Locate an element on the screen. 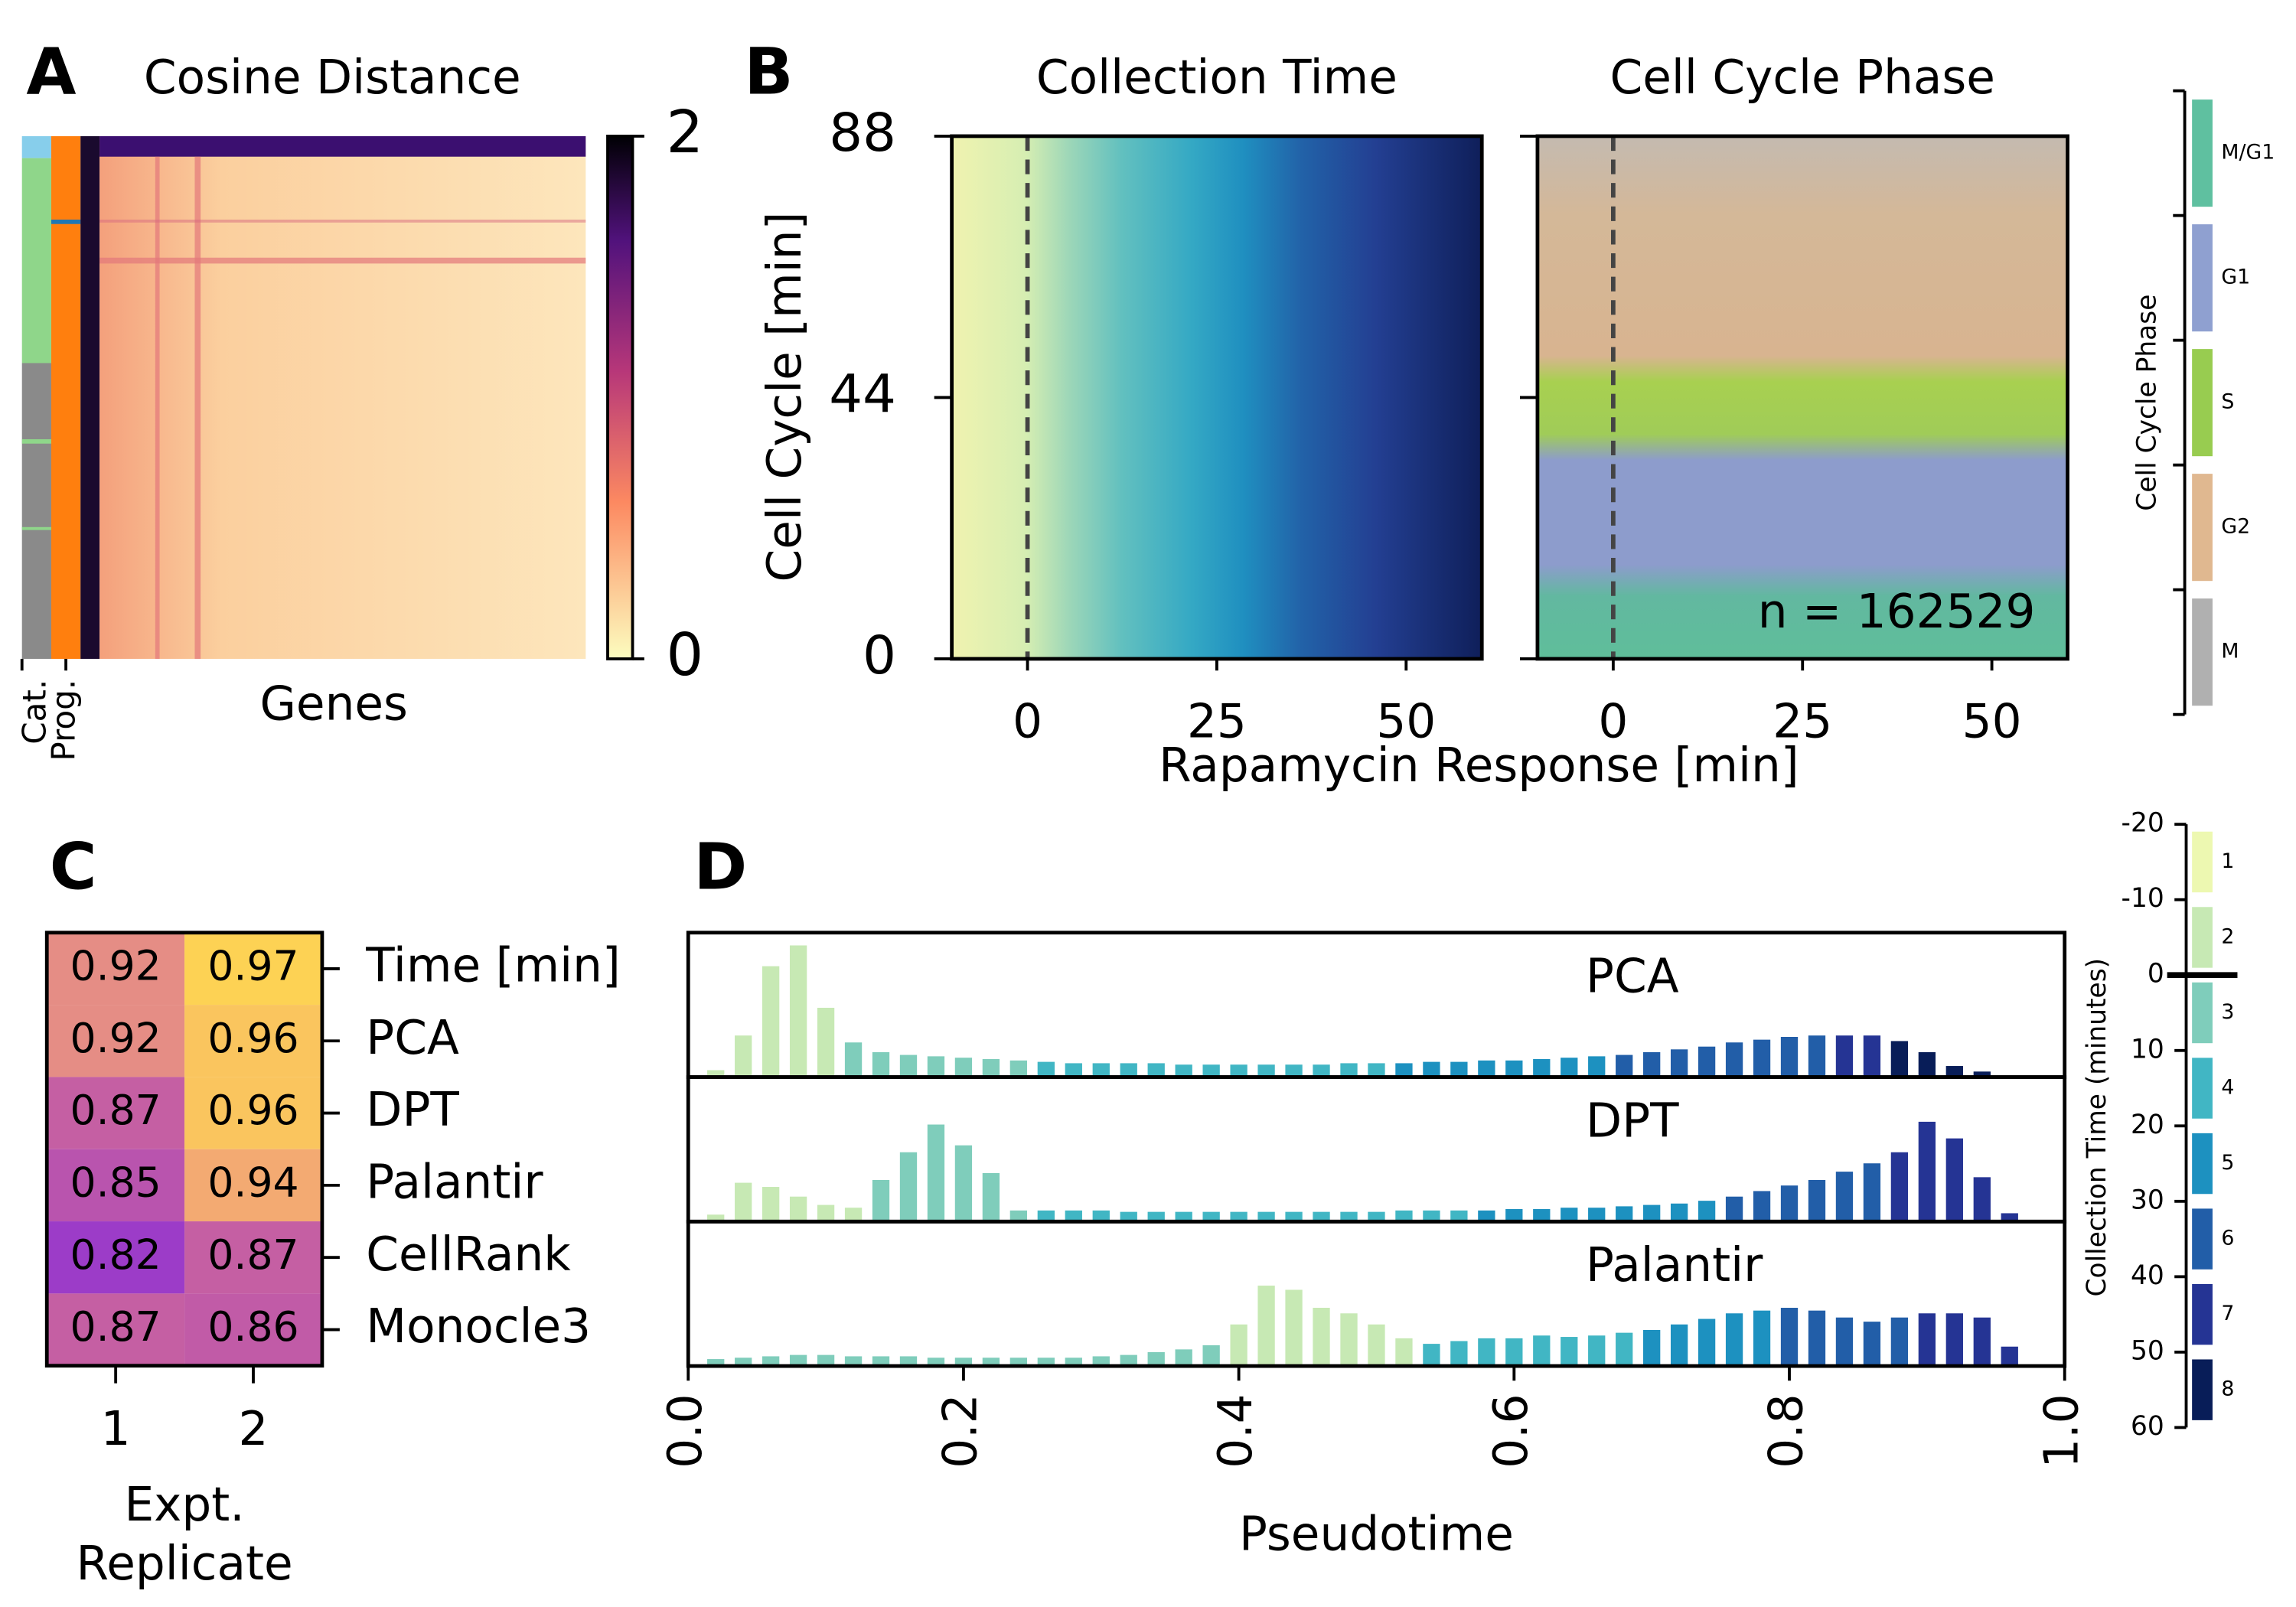 The width and height of the screenshot is (2296, 1607). y-axis-label: Cell Cycle [min] is located at coordinates (785, 397).